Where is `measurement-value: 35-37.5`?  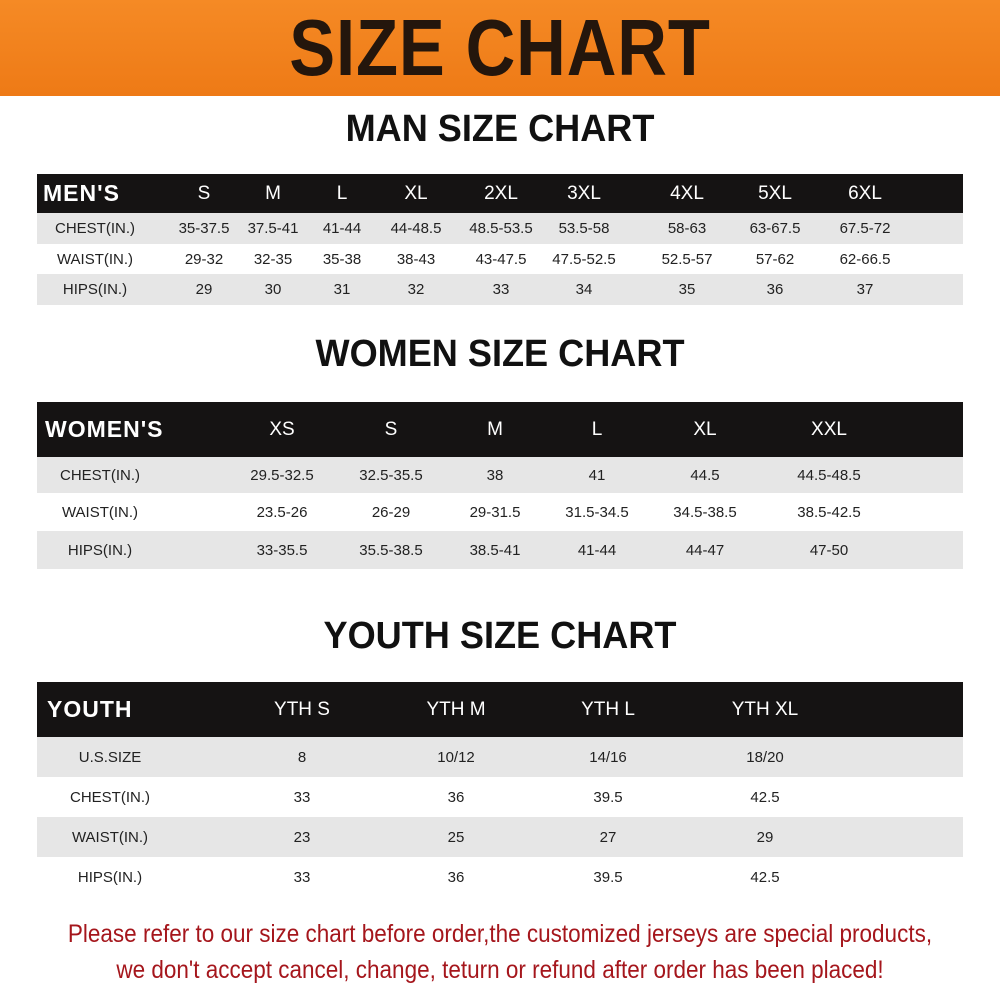
measurement-value: 35-37.5 is located at coordinates (204, 228).